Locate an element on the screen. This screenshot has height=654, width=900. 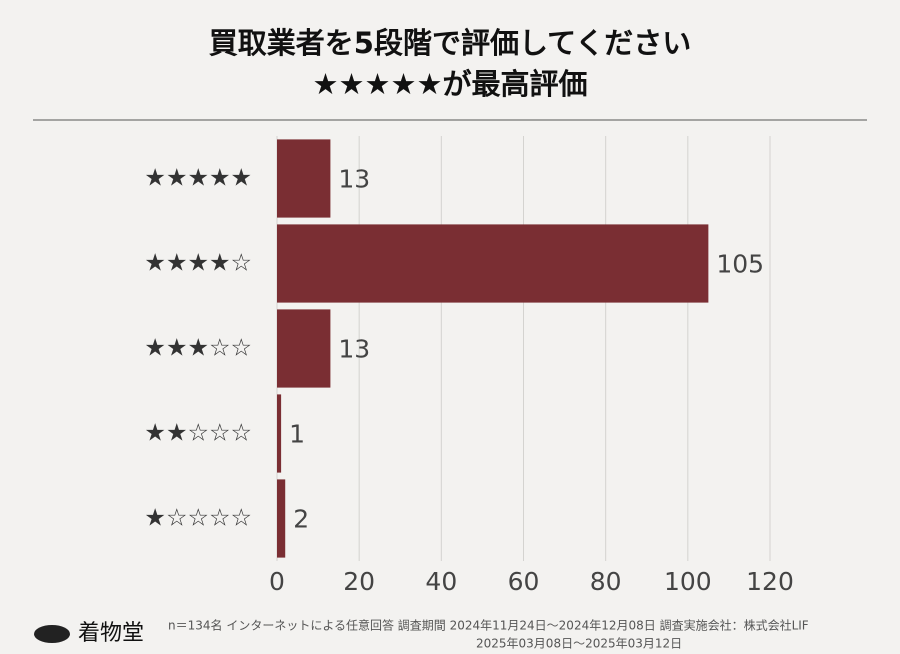
value-label: 1 is located at coordinates (297, 434).